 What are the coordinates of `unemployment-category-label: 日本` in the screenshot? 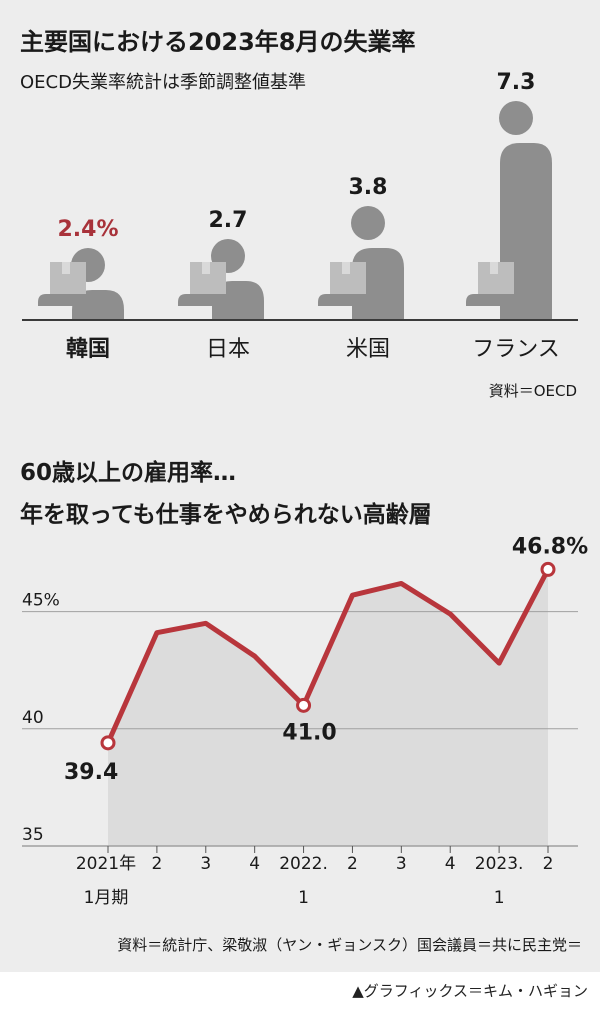 It's located at (228, 349).